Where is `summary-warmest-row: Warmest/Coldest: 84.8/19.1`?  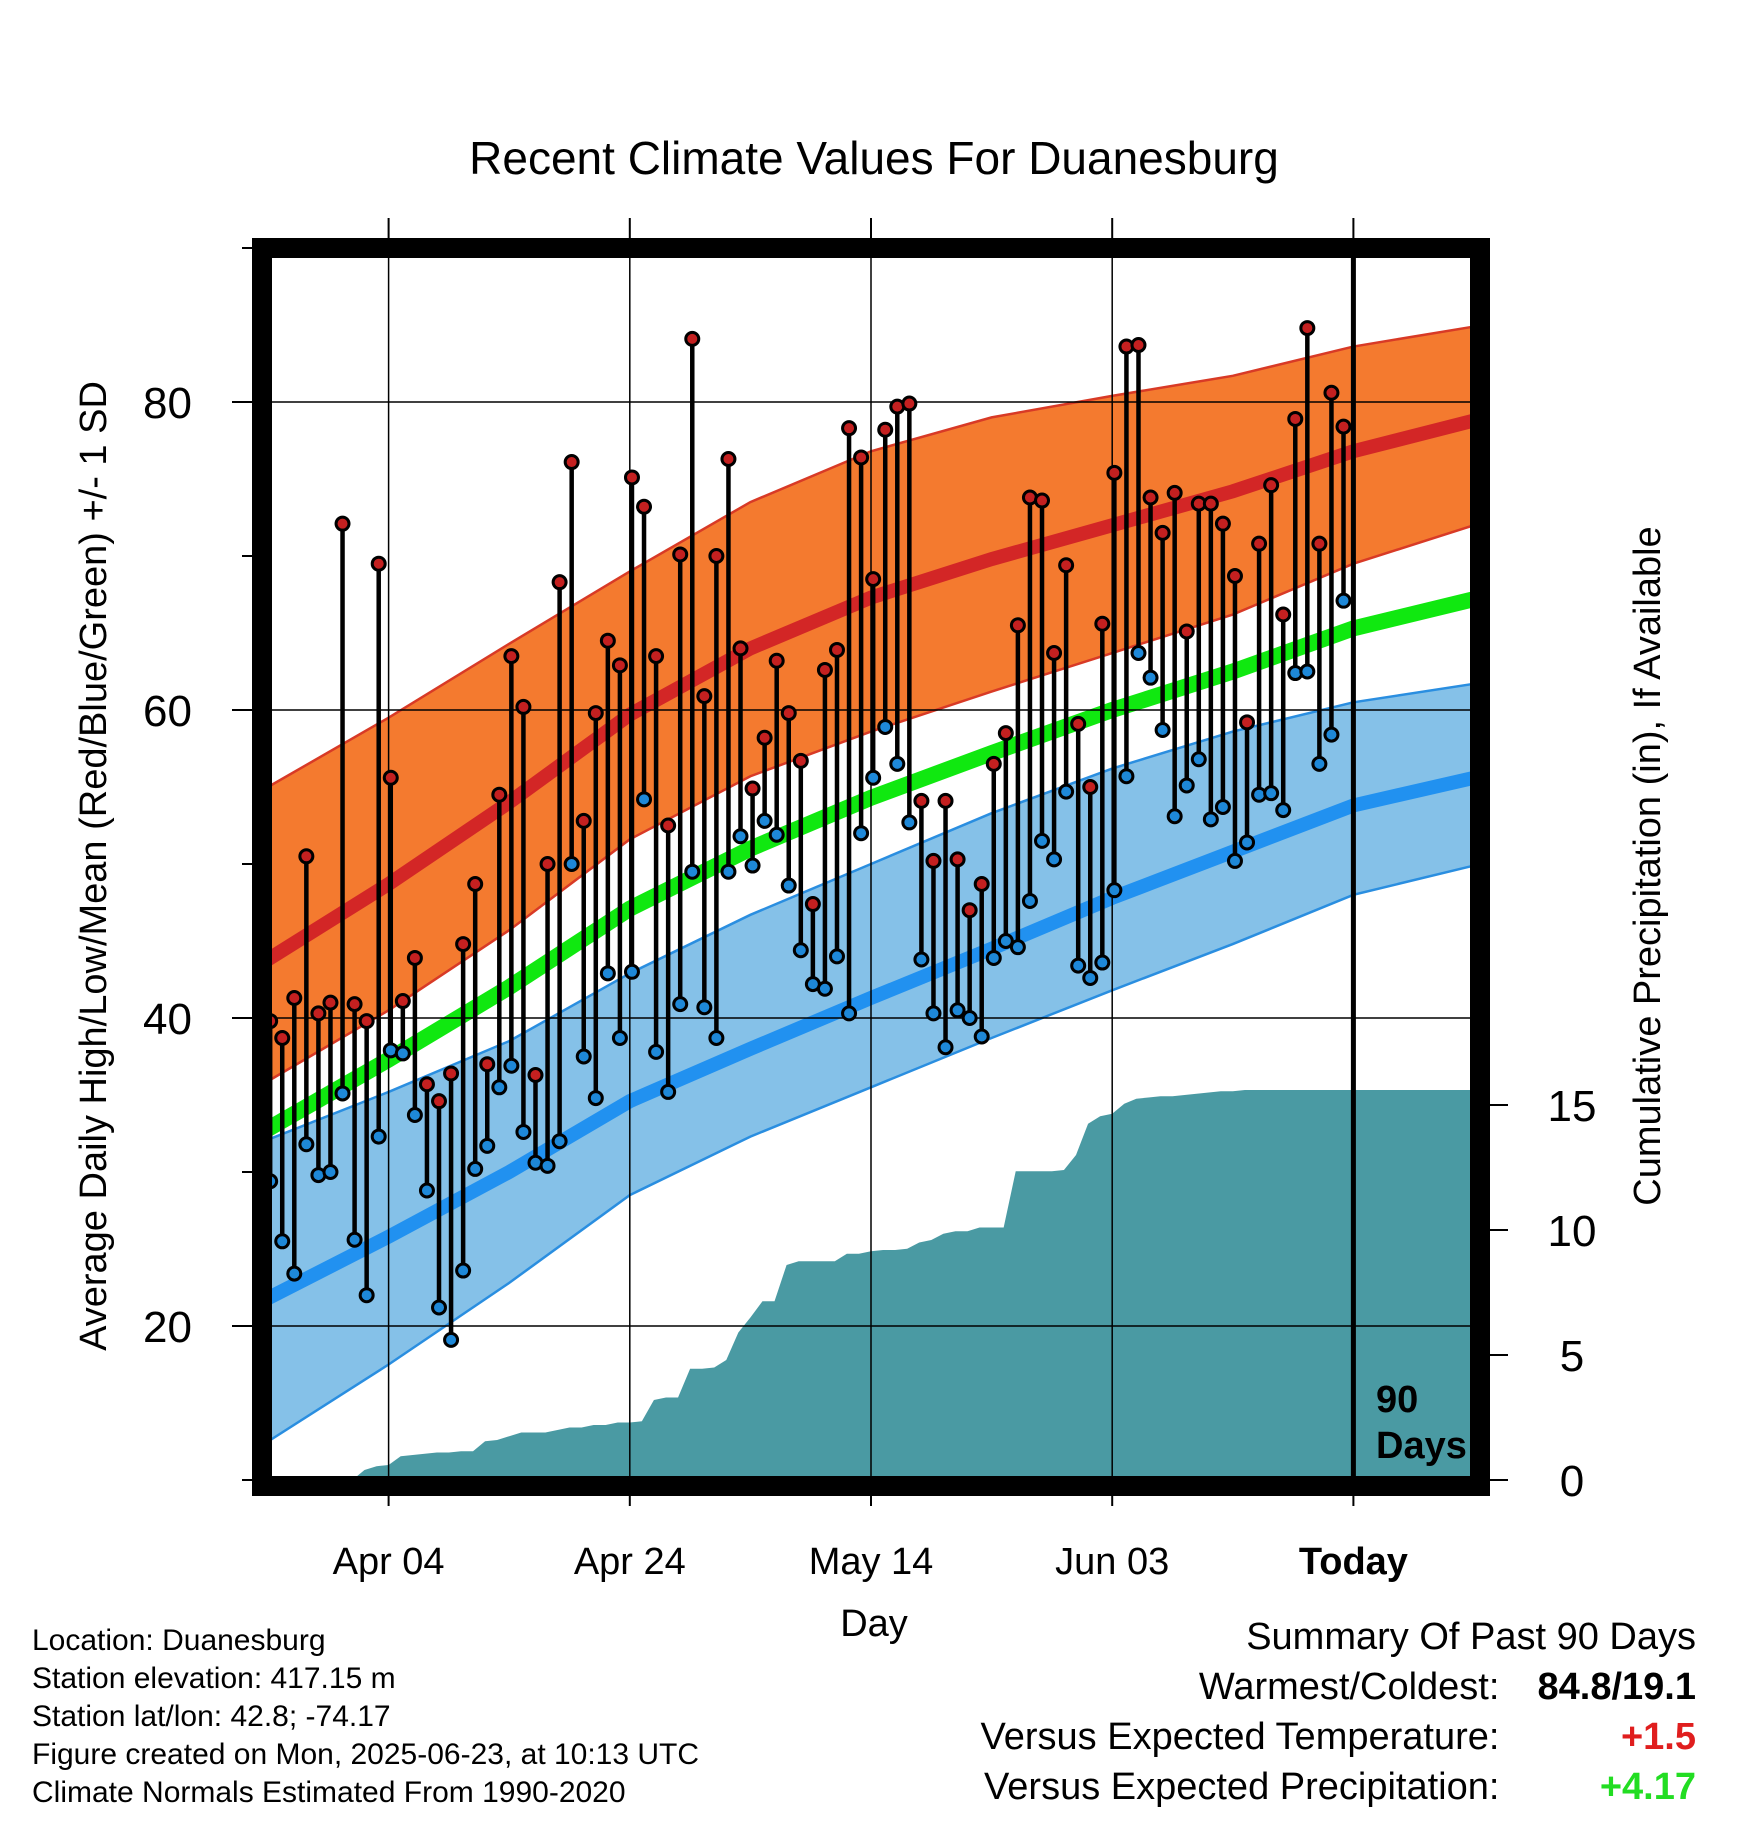
summary-warmest-row: Warmest/Coldest: 84.8/19.1 is located at coordinates (1338, 1687).